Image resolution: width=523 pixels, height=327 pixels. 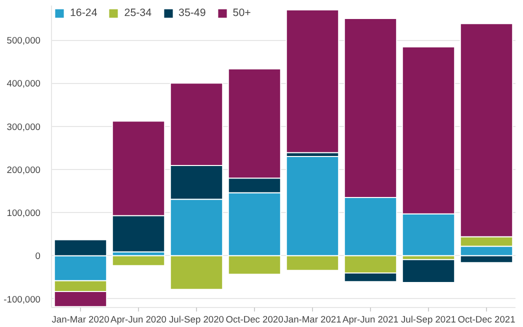 What do you see at coordinates (38, 256) in the screenshot?
I see `y-tick-label: 0` at bounding box center [38, 256].